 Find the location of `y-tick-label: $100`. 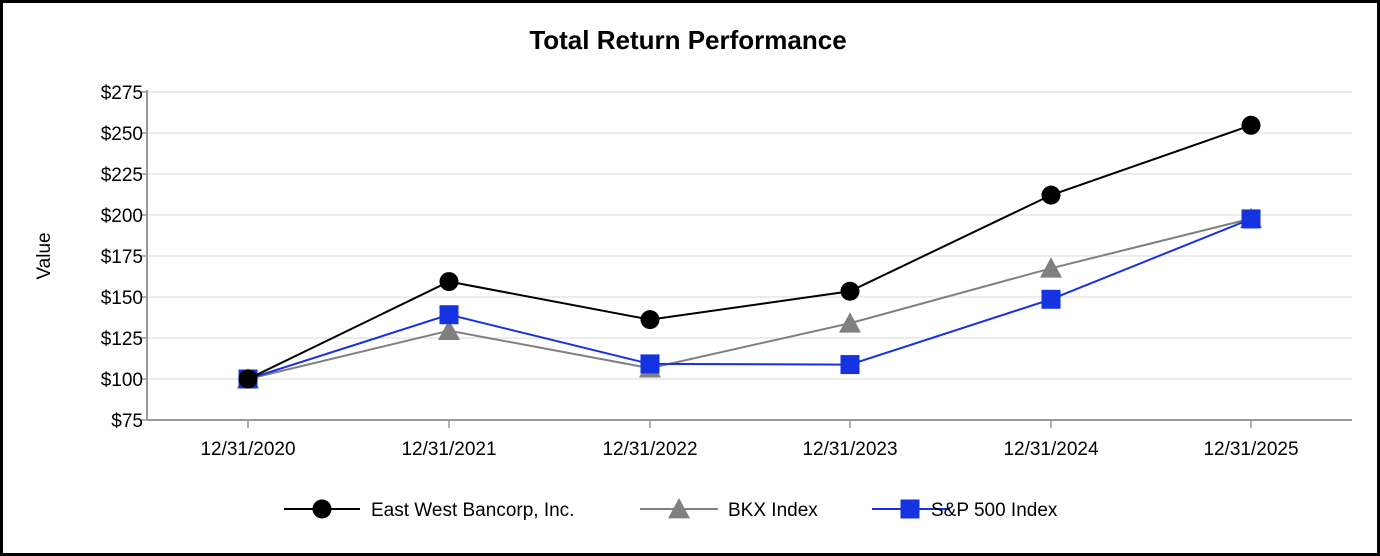

y-tick-label: $100 is located at coordinates (122, 380).